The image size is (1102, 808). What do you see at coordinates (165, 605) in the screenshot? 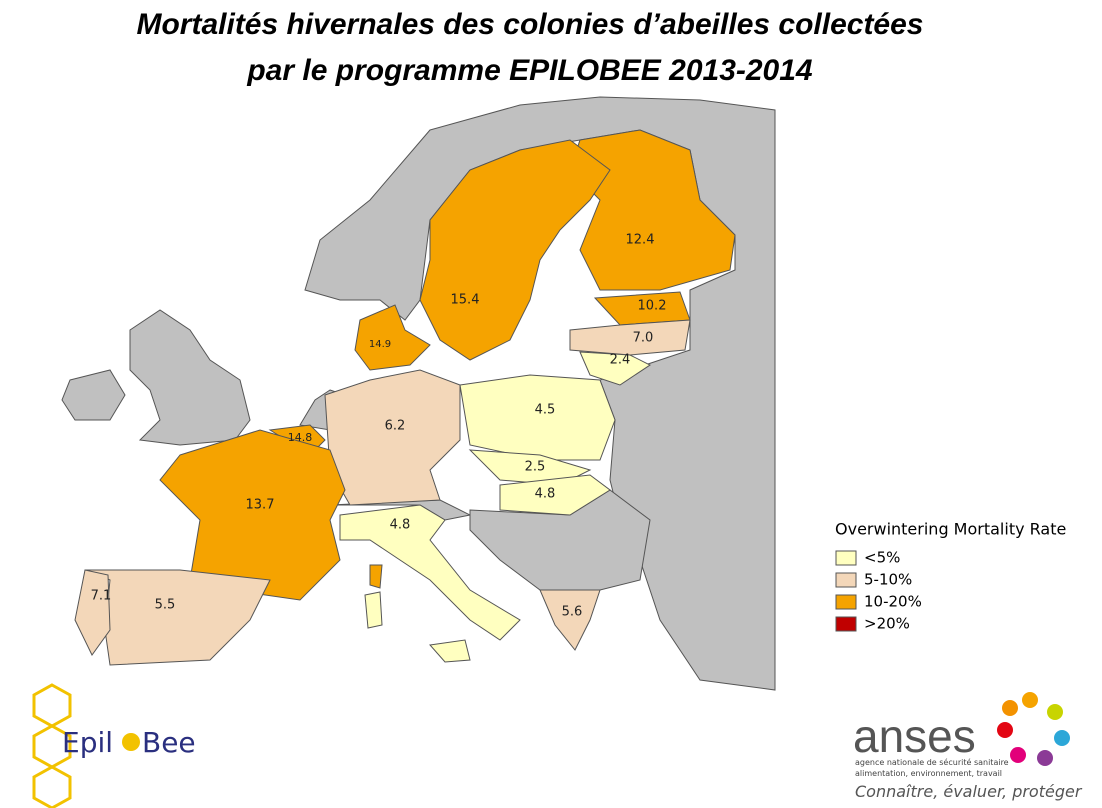
I see `region-value: 5.5` at bounding box center [165, 605].